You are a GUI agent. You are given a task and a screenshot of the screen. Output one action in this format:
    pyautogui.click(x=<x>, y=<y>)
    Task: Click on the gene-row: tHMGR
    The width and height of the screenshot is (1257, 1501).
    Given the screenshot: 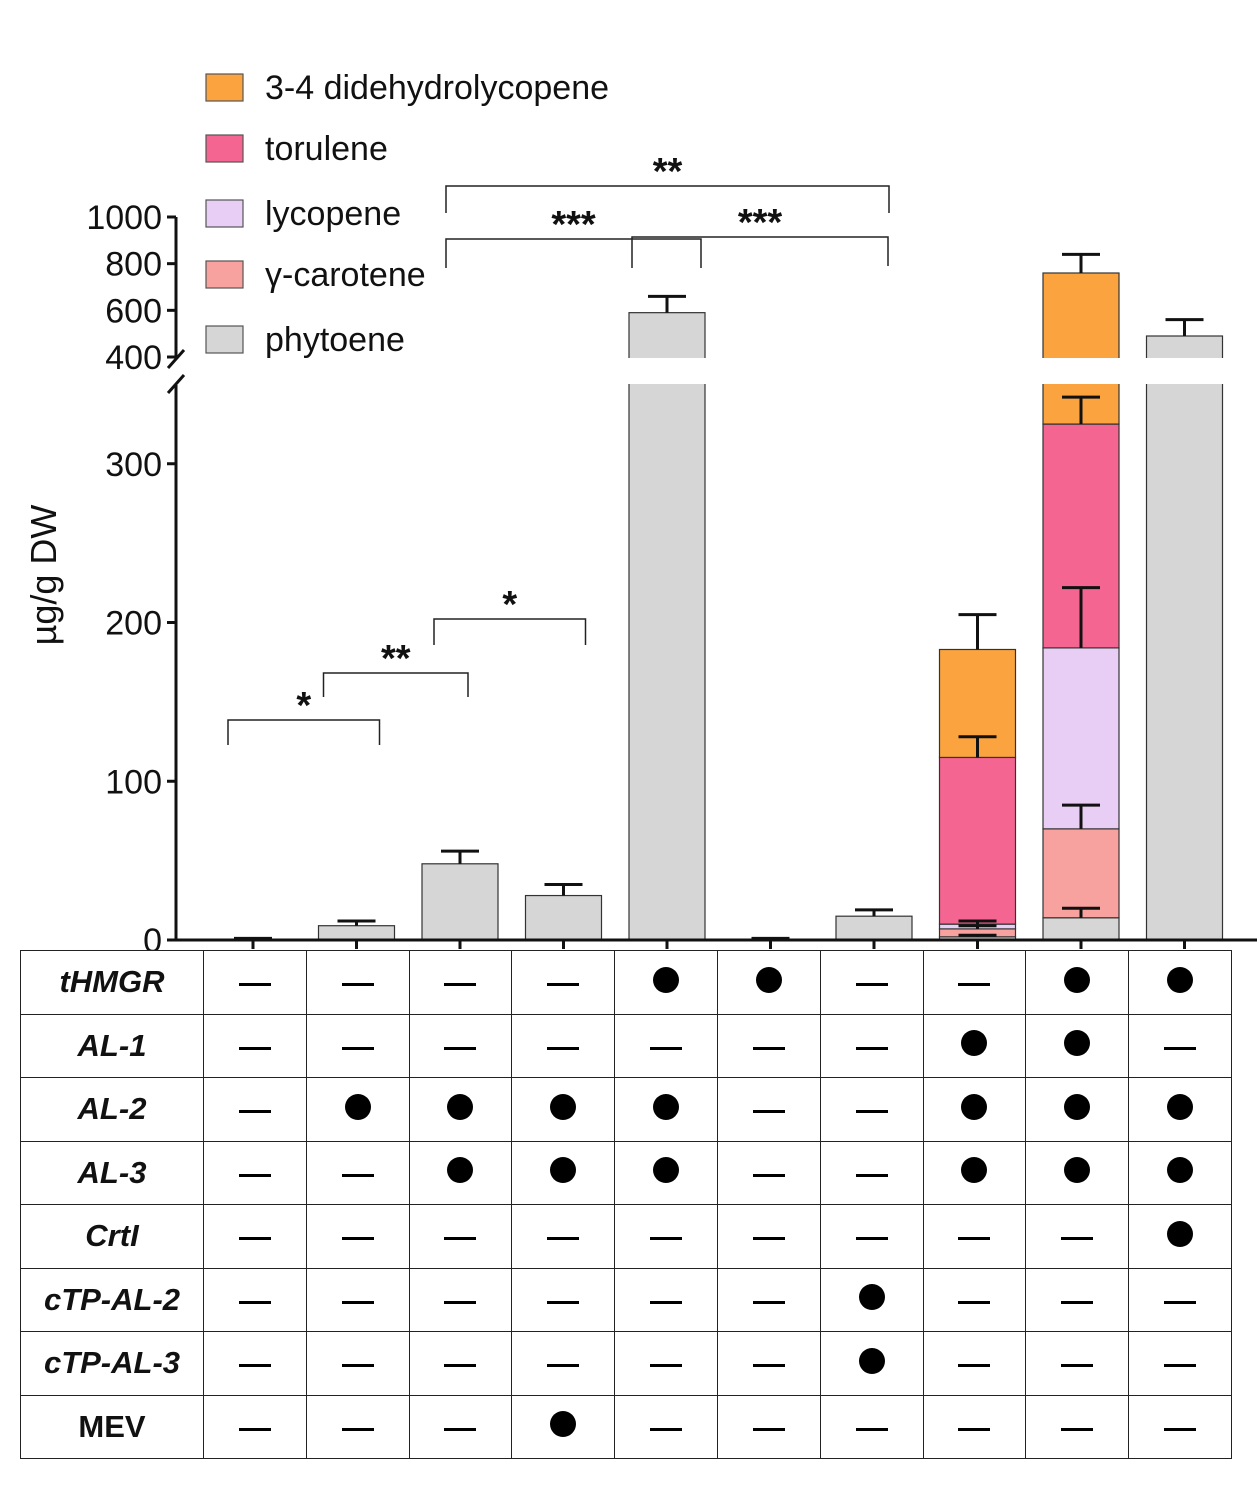 What is the action you would take?
    pyautogui.click(x=626, y=982)
    